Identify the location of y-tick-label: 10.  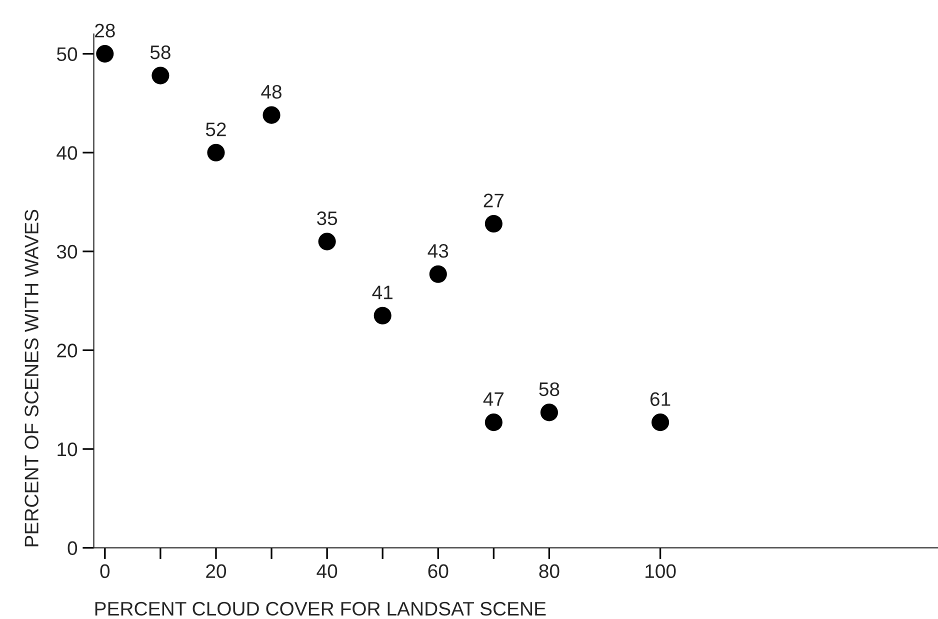
(68, 449).